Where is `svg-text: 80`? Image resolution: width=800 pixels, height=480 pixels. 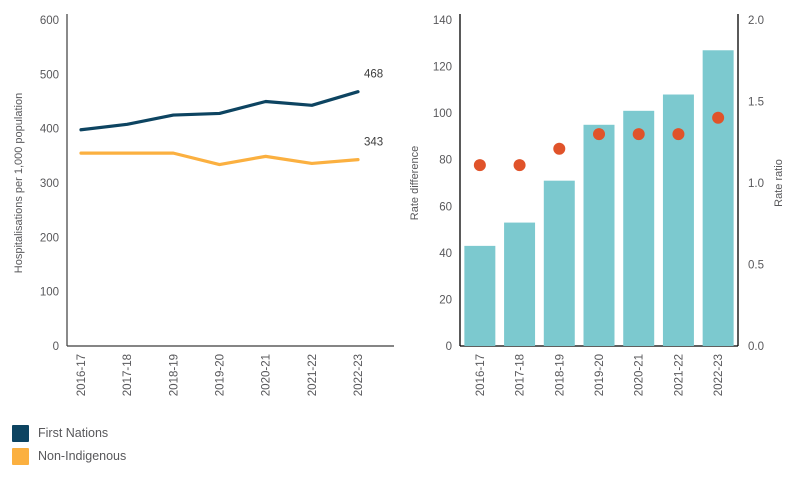
svg-text: 80 is located at coordinates (445, 161).